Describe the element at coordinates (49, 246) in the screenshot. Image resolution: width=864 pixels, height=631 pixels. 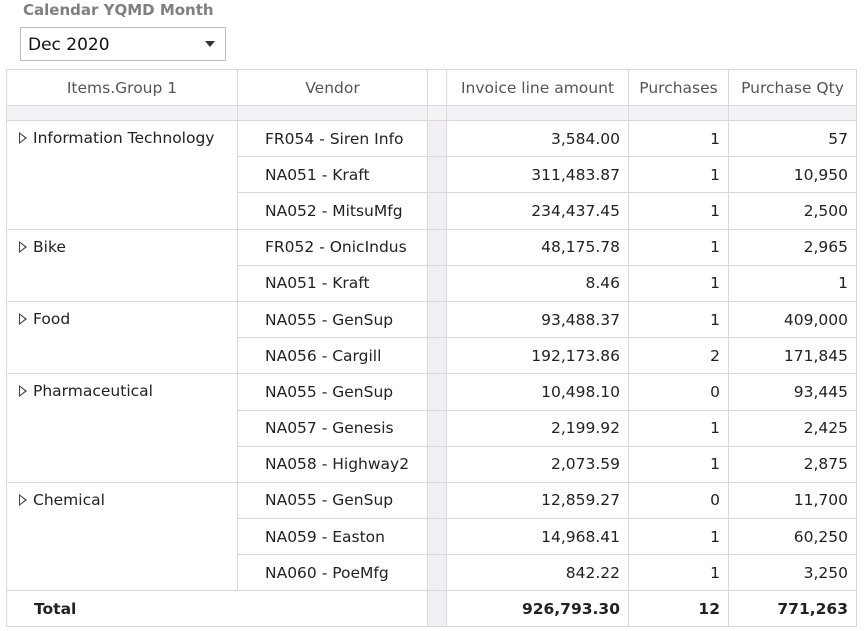
I see `group-label: Bike` at that location.